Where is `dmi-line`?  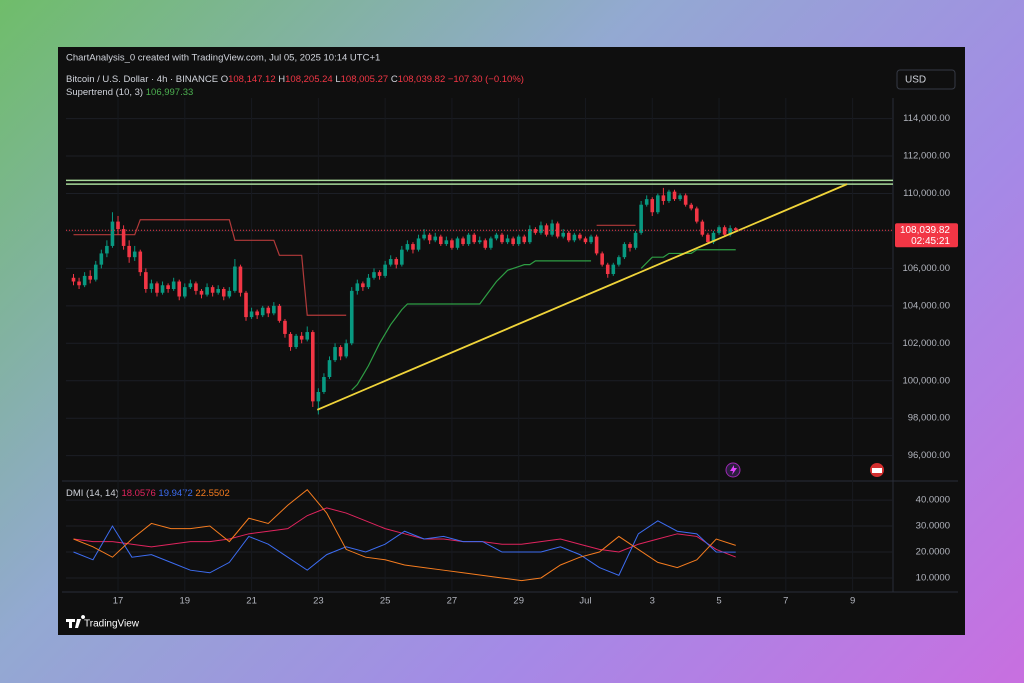
dmi-line is located at coordinates (404, 548).